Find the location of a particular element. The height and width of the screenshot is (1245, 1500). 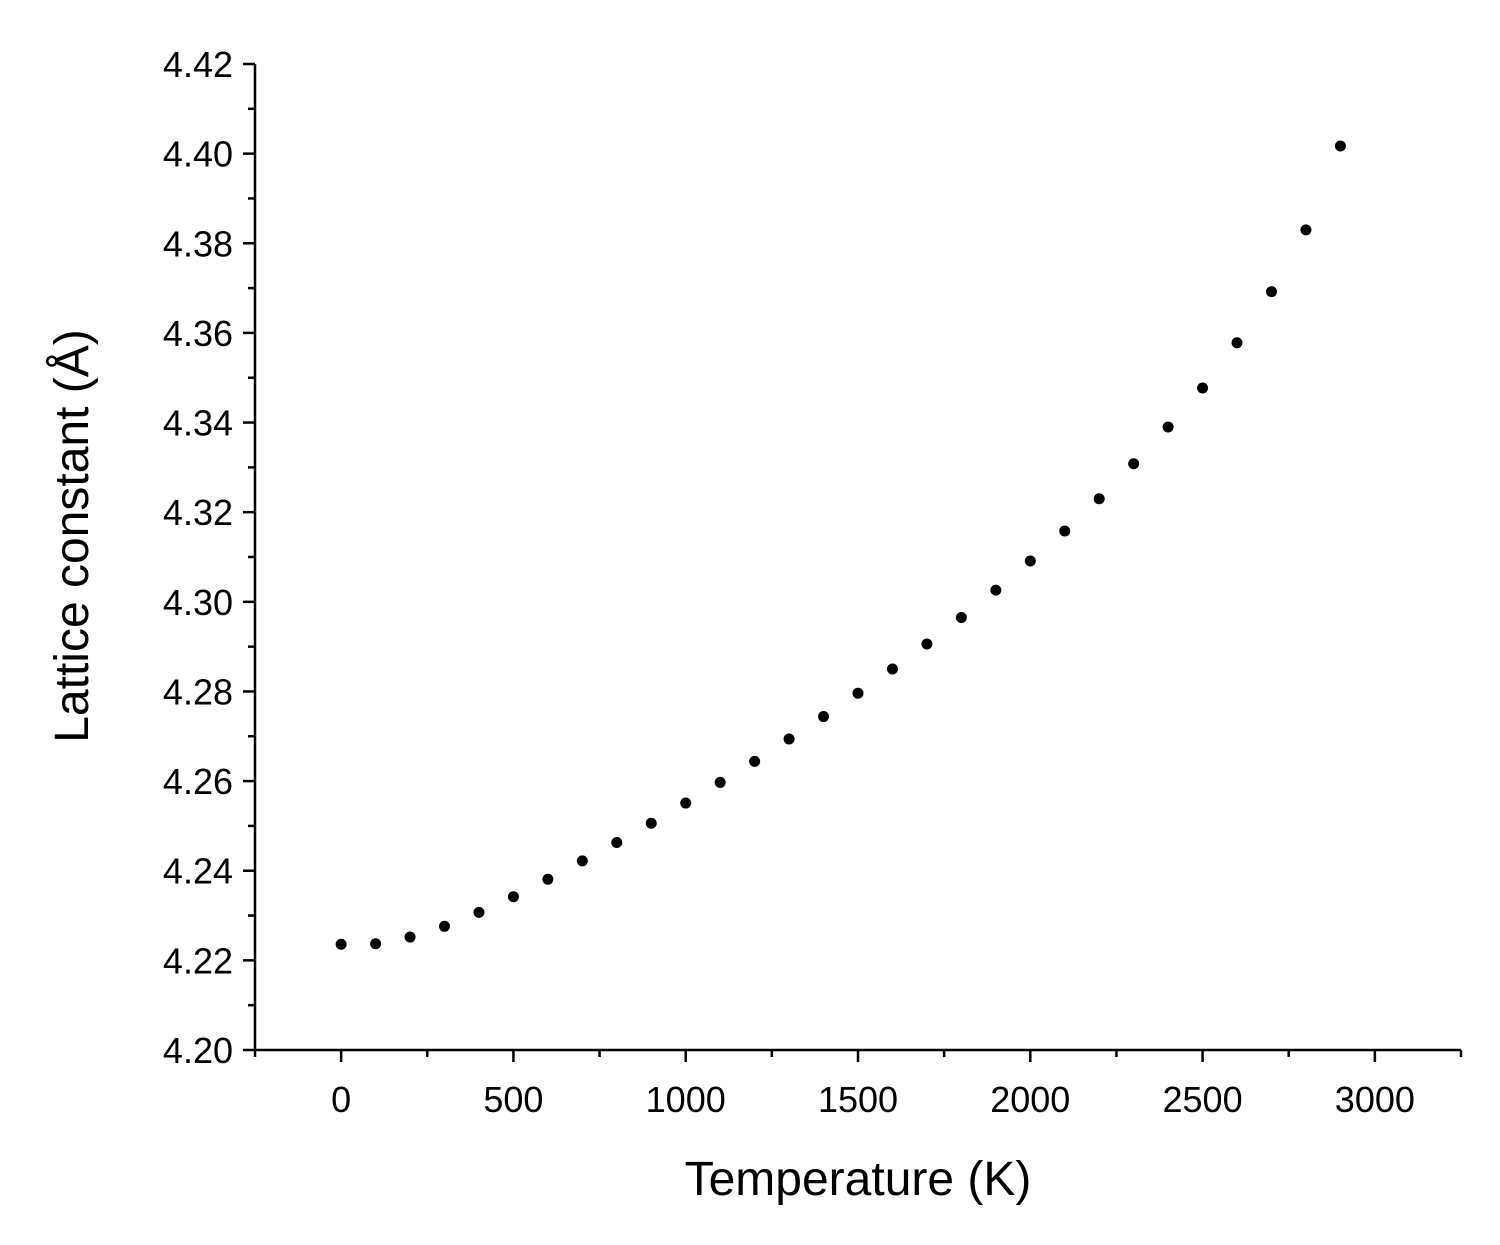

x-tick-label: 2000 is located at coordinates (1030, 1099).